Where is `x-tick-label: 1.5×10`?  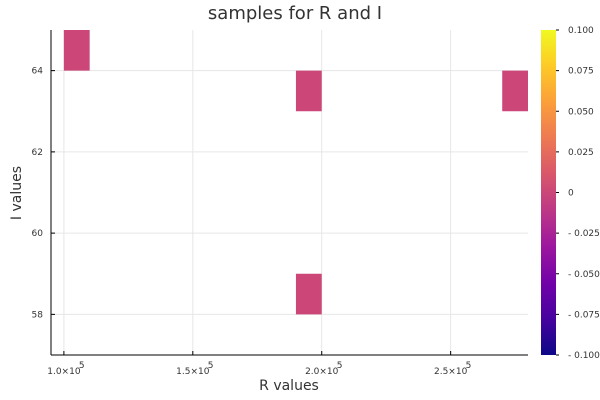 x-tick-label: 1.5×10 is located at coordinates (193, 372).